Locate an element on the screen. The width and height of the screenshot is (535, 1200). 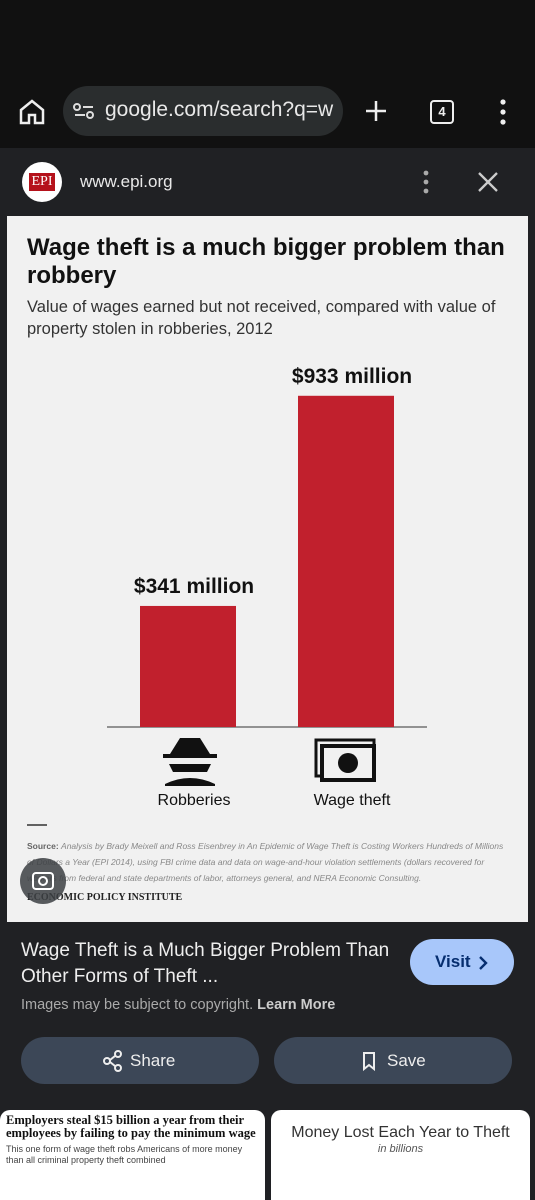
site-info-icon is located at coordinates (84, 111).